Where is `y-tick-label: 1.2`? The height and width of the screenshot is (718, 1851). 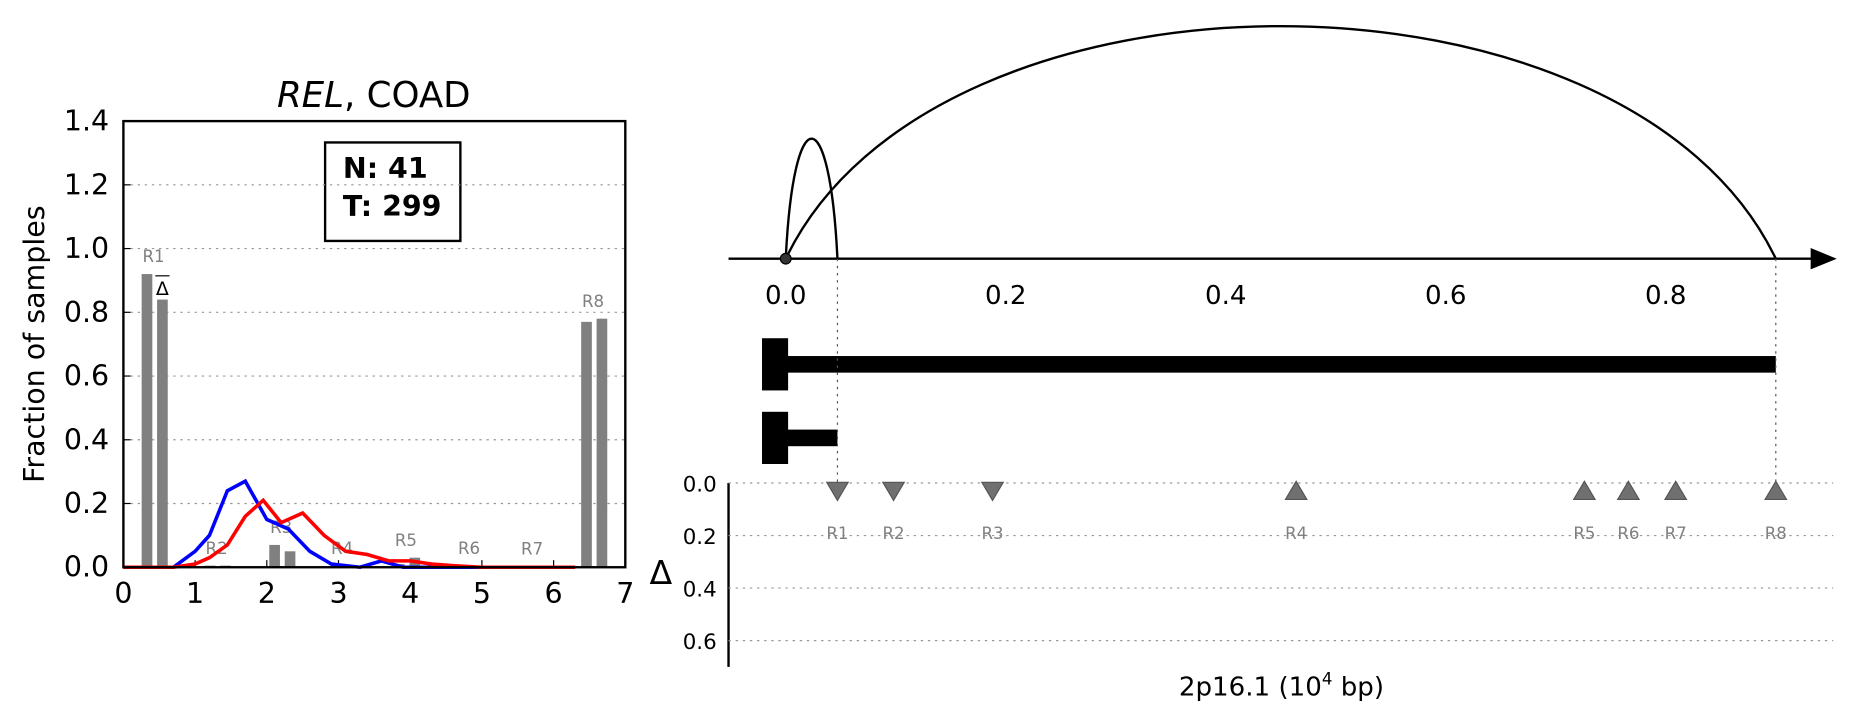 y-tick-label: 1.2 is located at coordinates (86, 184).